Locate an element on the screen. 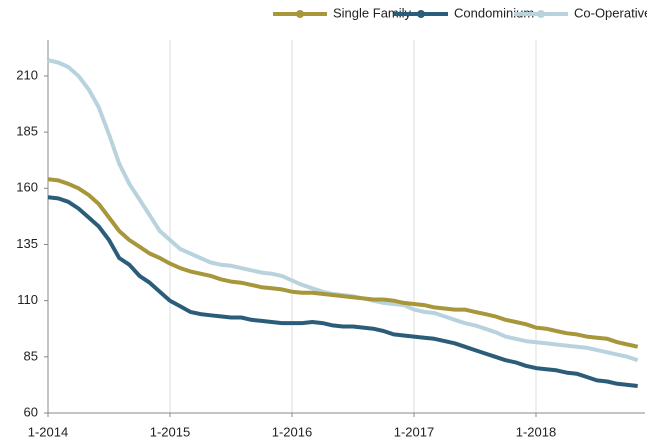 The width and height of the screenshot is (647, 443). y-tick-label: 160 is located at coordinates (27, 187).